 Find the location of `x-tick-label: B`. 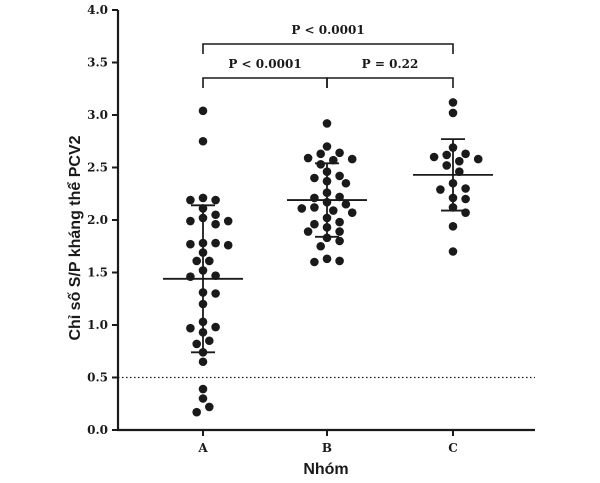

x-tick-label: B is located at coordinates (327, 448).